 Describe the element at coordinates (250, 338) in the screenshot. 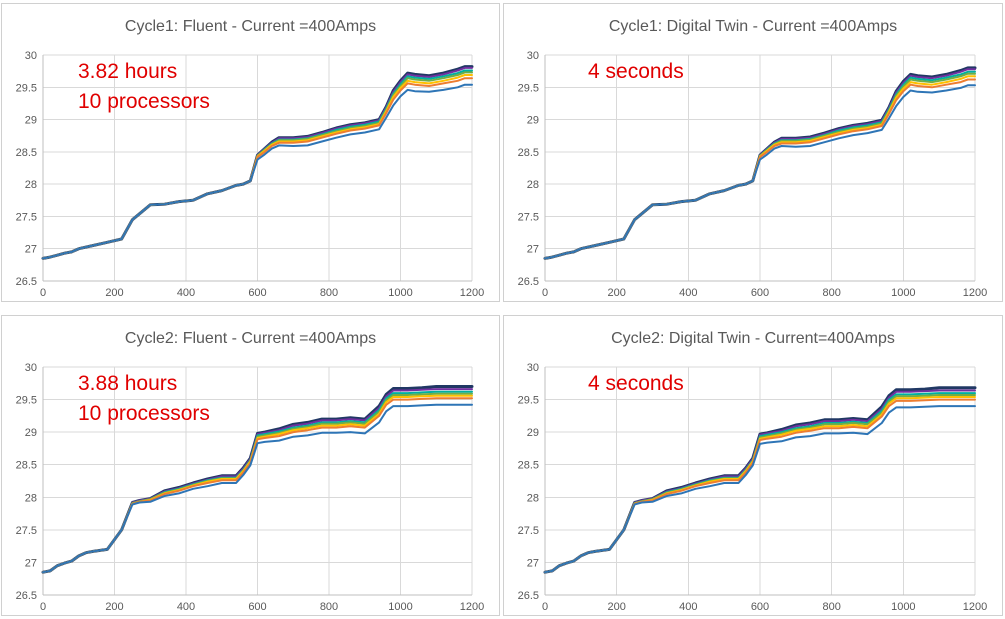

I see `chart-title: Cycle2: Fluent - Current =400Amps` at that location.